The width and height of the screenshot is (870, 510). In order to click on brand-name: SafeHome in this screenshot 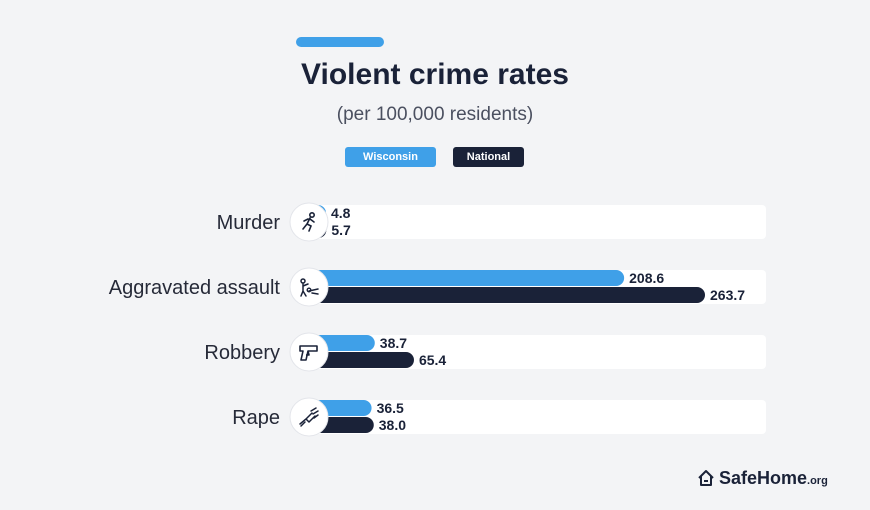, I will do `click(763, 477)`.